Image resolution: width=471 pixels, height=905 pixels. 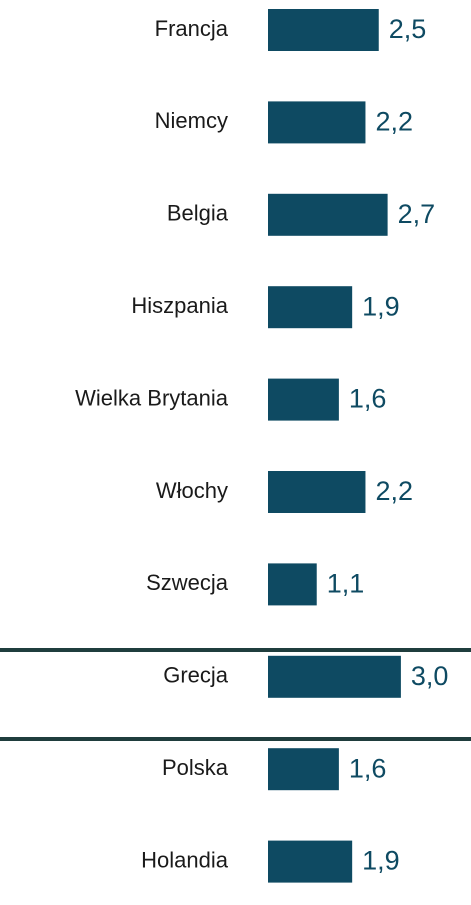 What do you see at coordinates (408, 29) in the screenshot?
I see `value-label: 2,5` at bounding box center [408, 29].